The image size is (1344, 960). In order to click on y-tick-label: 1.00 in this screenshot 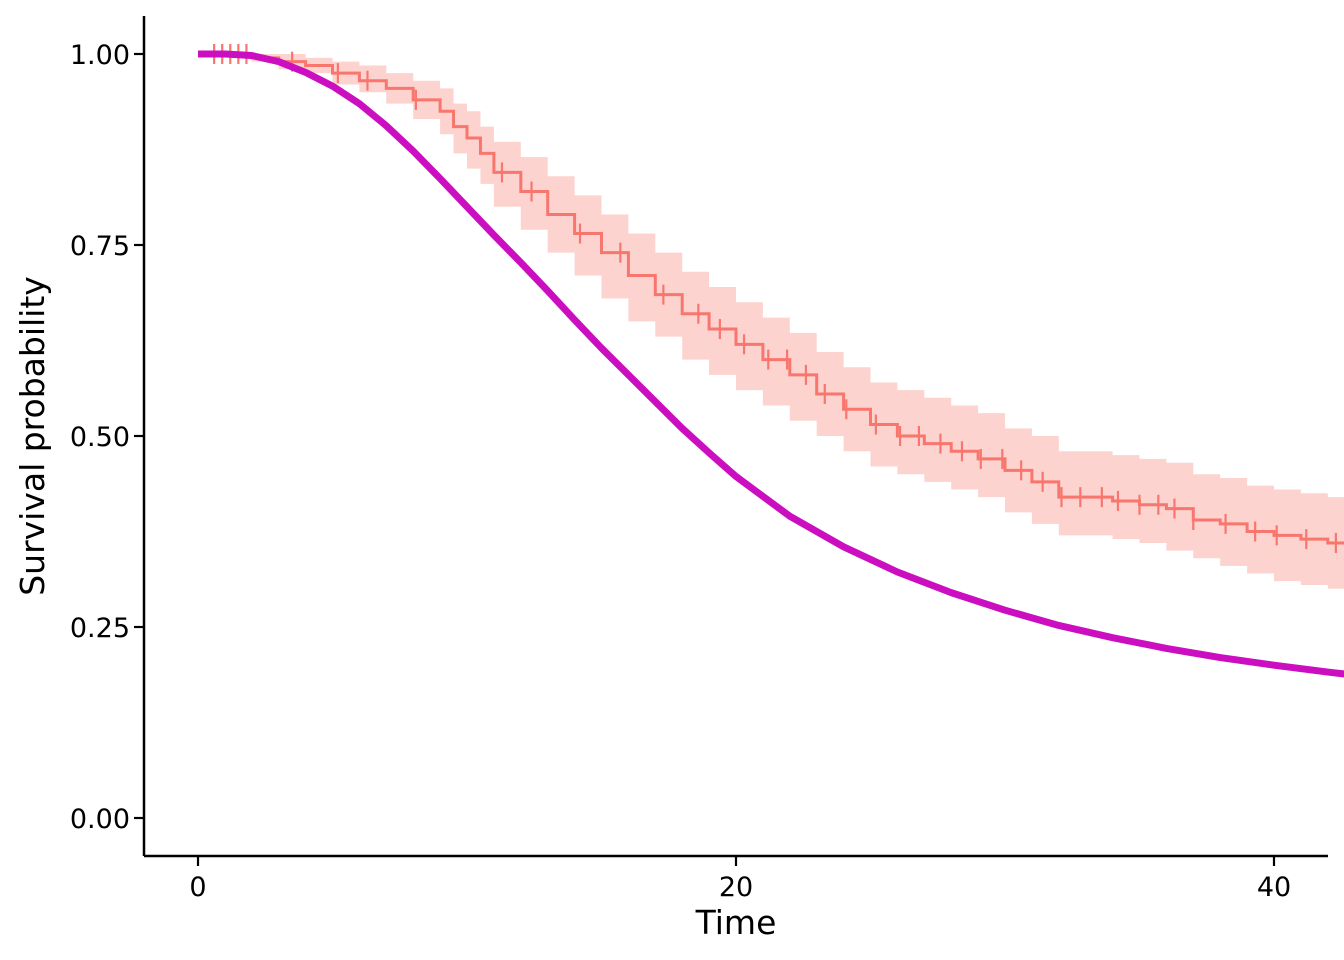, I will do `click(100, 55)`.